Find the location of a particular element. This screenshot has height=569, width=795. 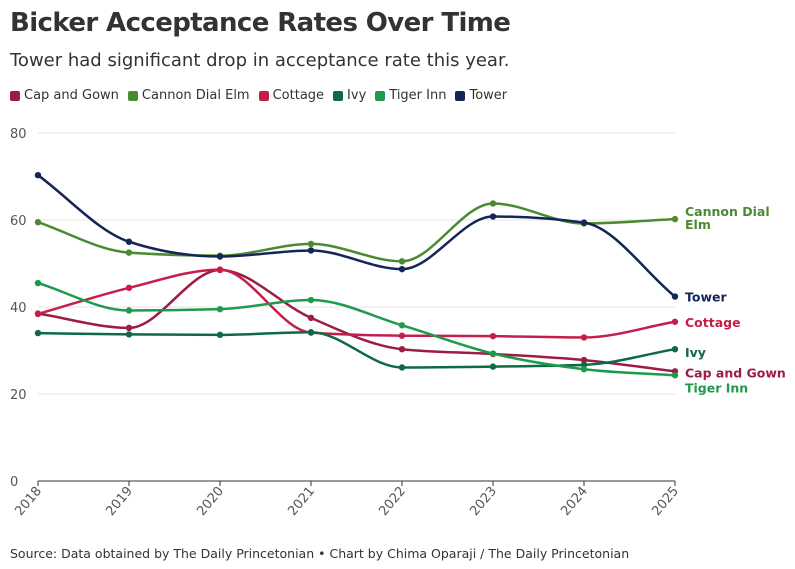

end-label-tiger-inn: Tiger Inn is located at coordinates (716, 387).